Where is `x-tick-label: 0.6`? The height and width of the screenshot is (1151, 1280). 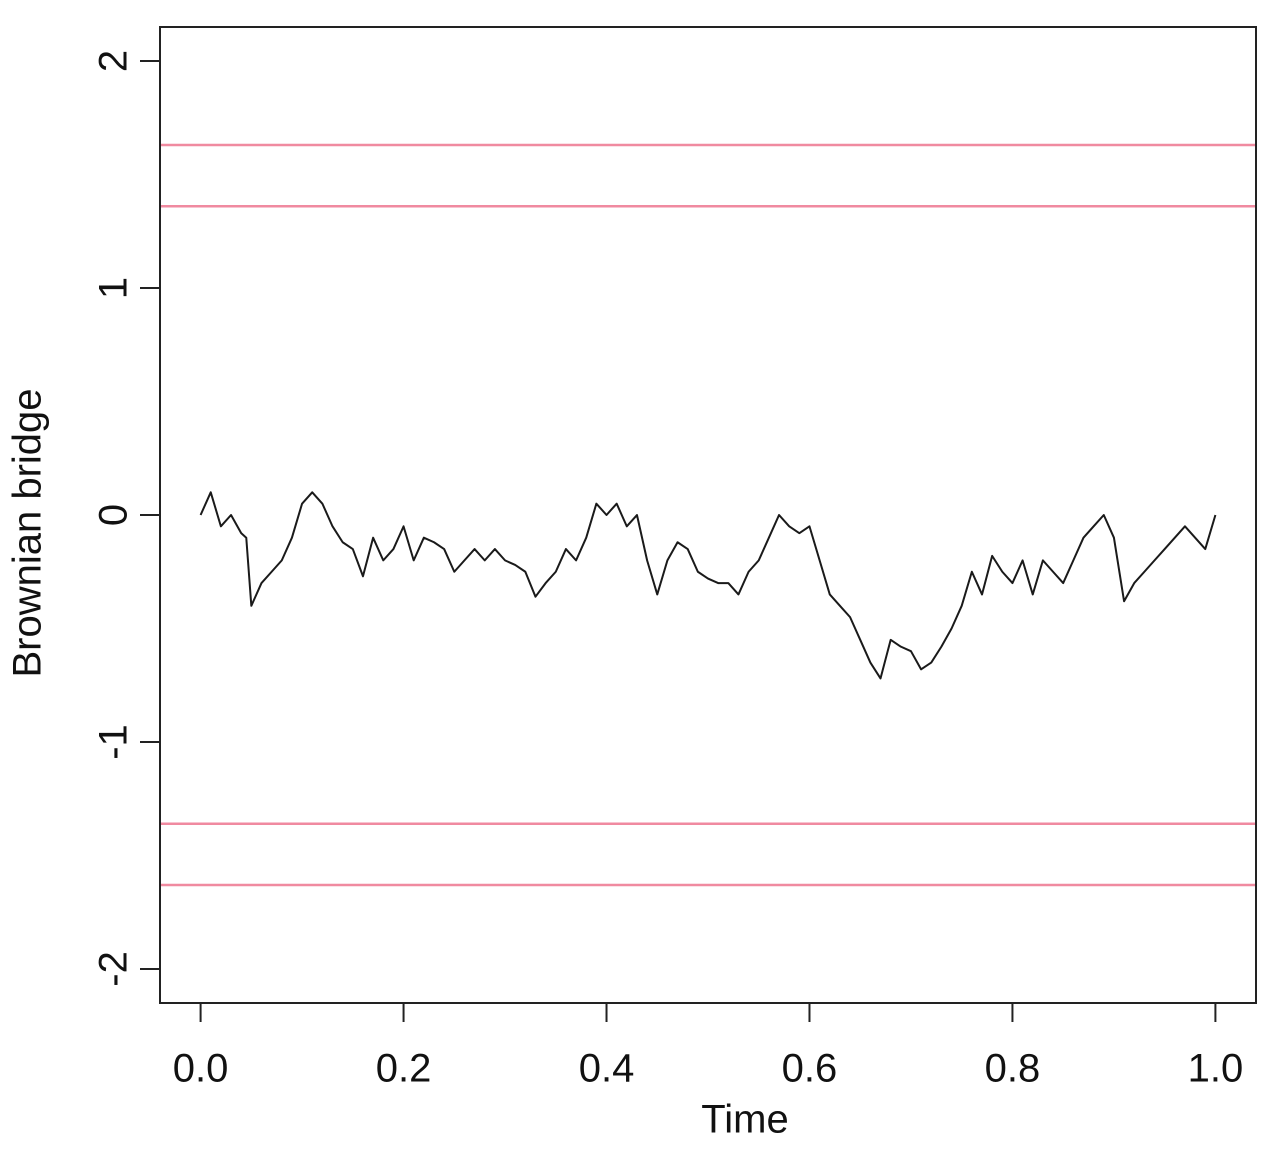
x-tick-label: 0.6 is located at coordinates (810, 1069).